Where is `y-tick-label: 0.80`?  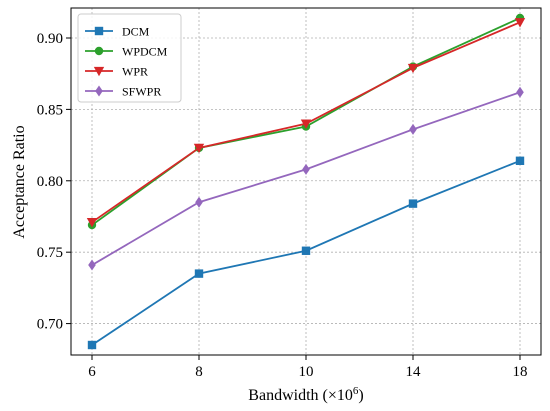
y-tick-label: 0.80 is located at coordinates (50, 182).